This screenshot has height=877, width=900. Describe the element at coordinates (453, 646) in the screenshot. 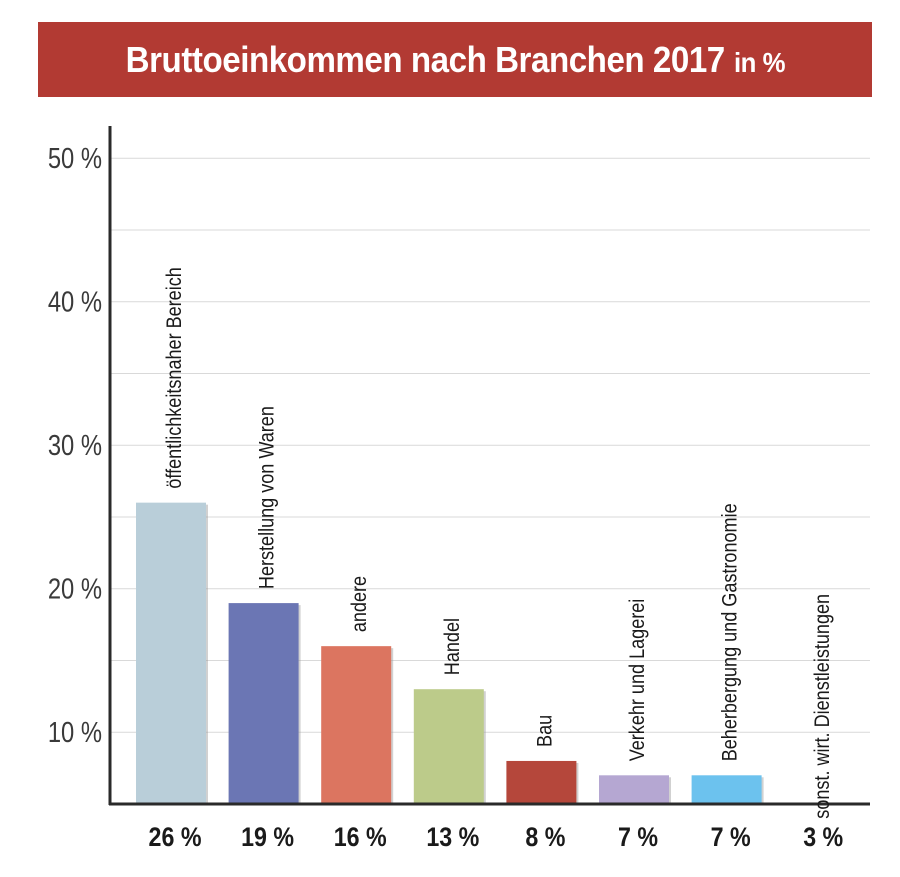

I see `bar-category-label: Handel` at that location.